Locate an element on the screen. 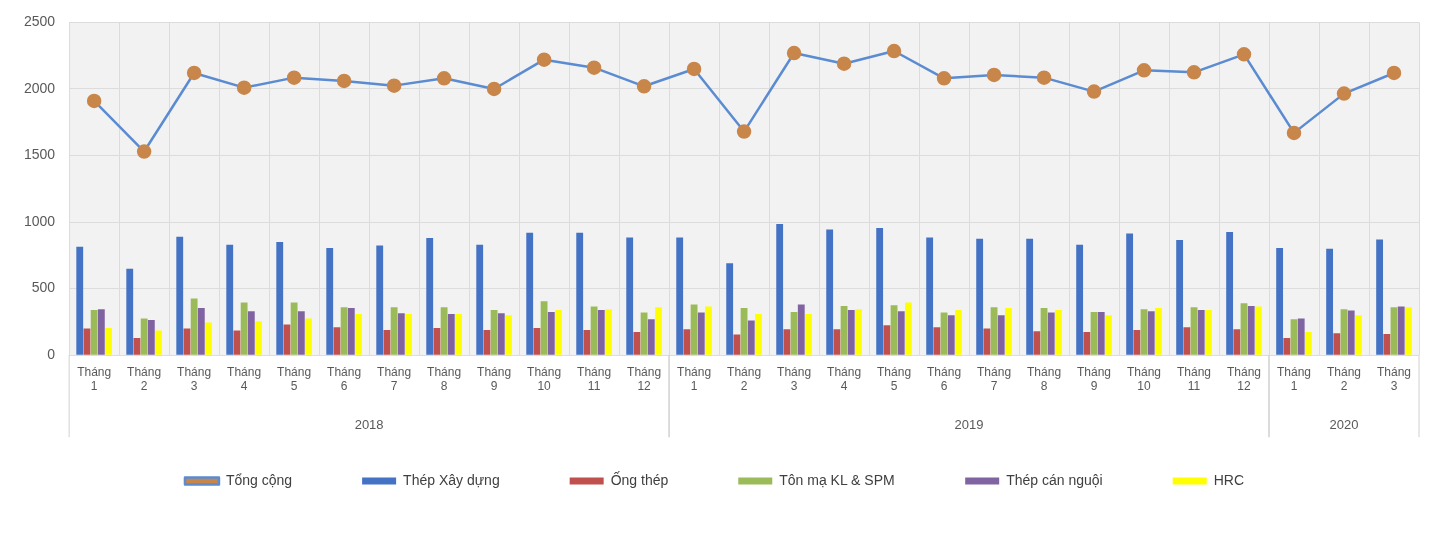  x-tick-label: Tháng 8 is located at coordinates (1044, 379).